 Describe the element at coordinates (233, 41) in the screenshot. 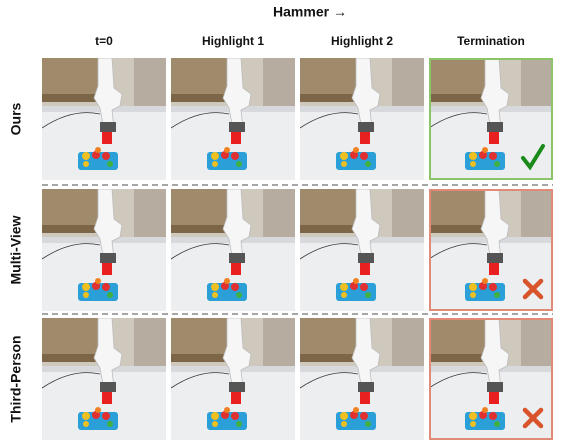

I see `column-header: Highlight 1` at that location.